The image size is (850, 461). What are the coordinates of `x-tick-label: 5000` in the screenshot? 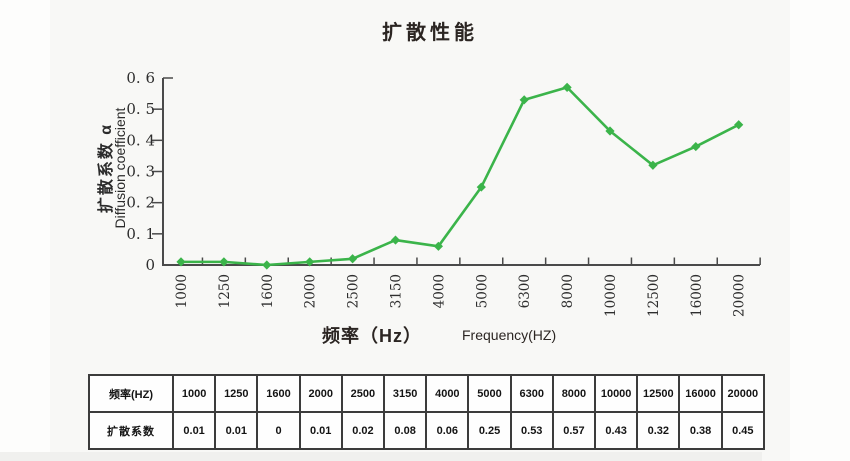 It's located at (482, 291).